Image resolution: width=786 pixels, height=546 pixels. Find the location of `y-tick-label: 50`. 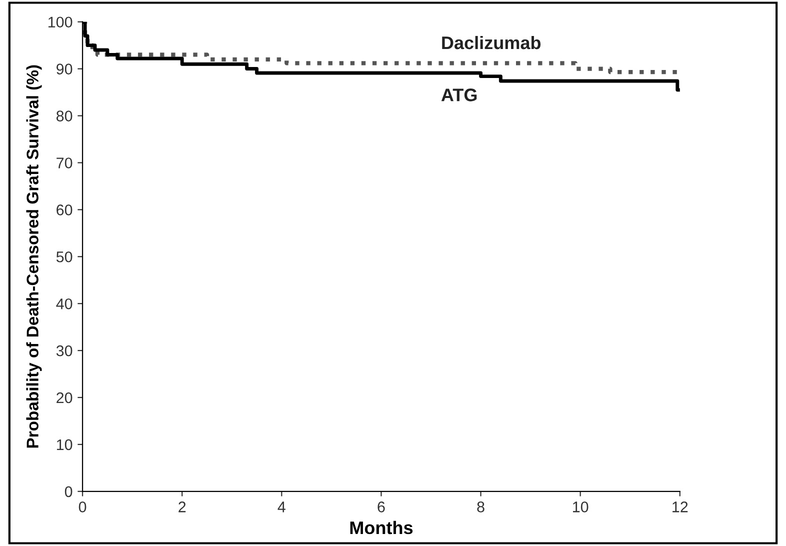

y-tick-label: 50 is located at coordinates (64, 256).